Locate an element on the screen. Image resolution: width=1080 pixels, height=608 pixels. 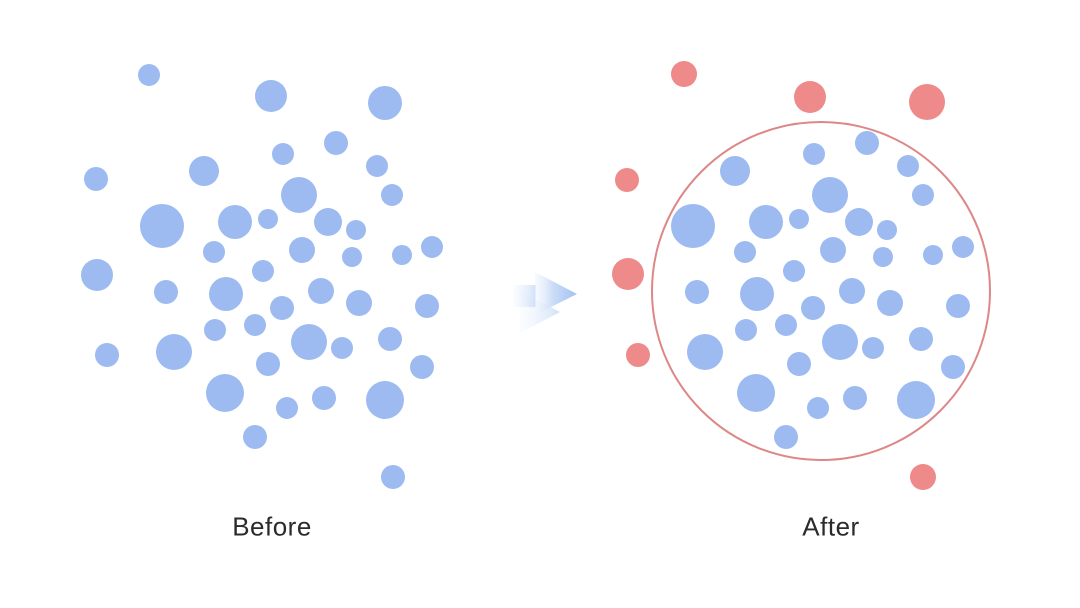
before-label: Before is located at coordinates (272, 526).